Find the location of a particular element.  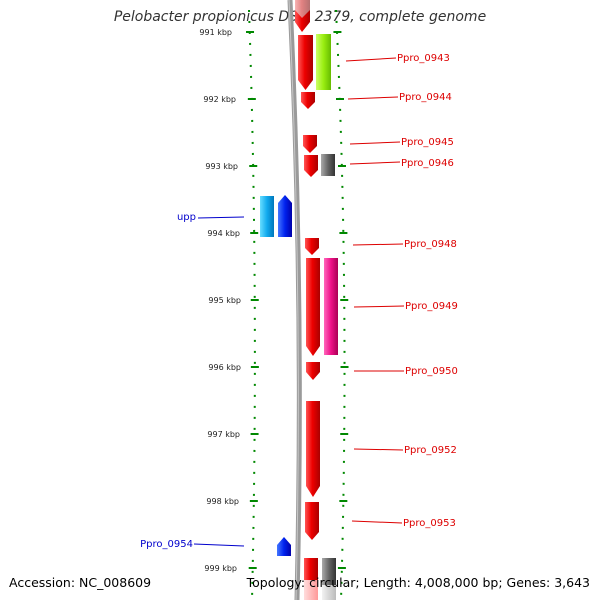

ruler-left-track is located at coordinates (252, 304).